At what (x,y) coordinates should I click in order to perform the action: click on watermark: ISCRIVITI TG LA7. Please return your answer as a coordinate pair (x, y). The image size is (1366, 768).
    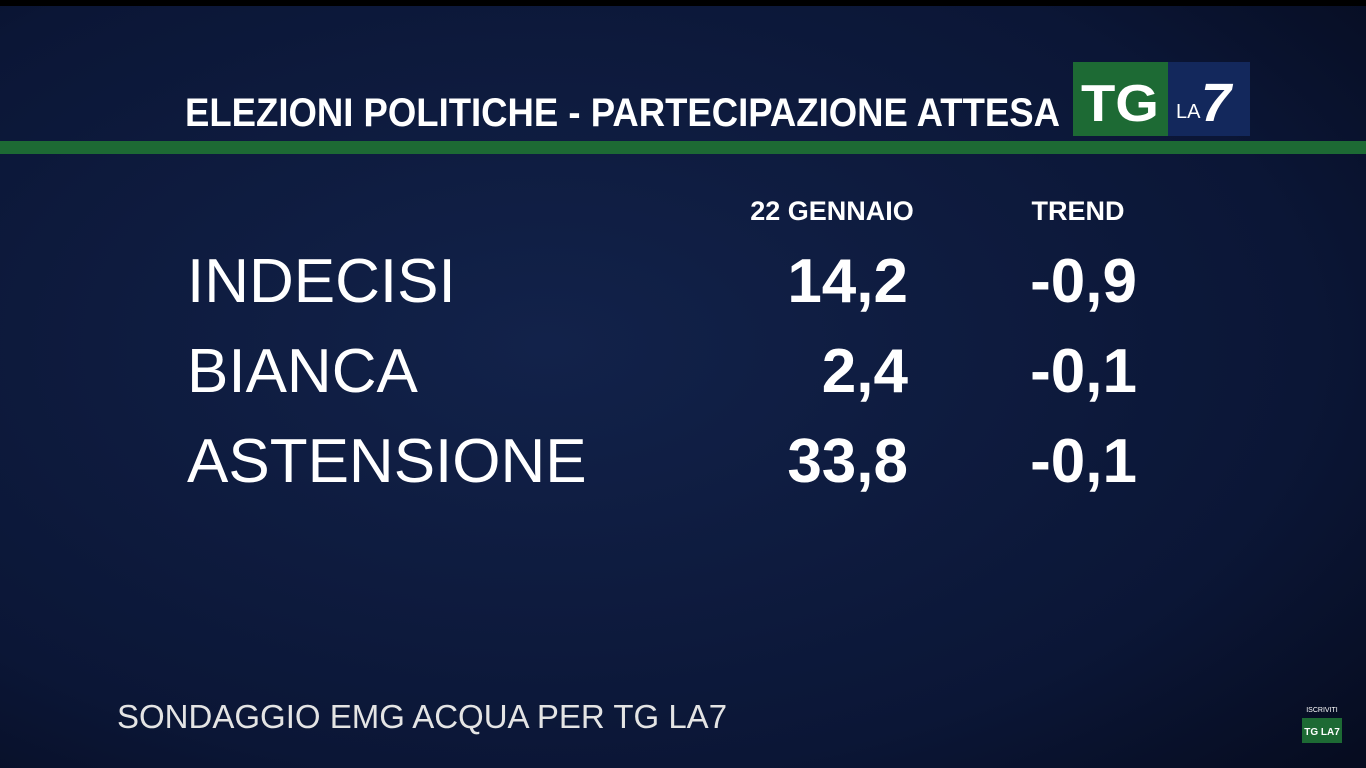
    Looking at the image, I should click on (1322, 725).